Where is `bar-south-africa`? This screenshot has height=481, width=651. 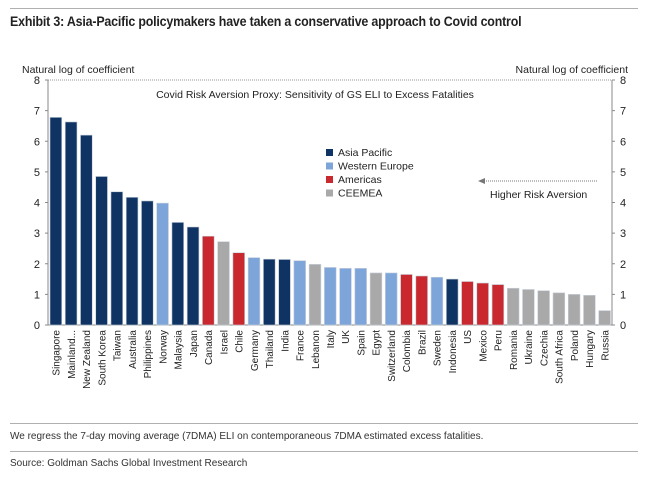
bar-south-africa is located at coordinates (559, 309).